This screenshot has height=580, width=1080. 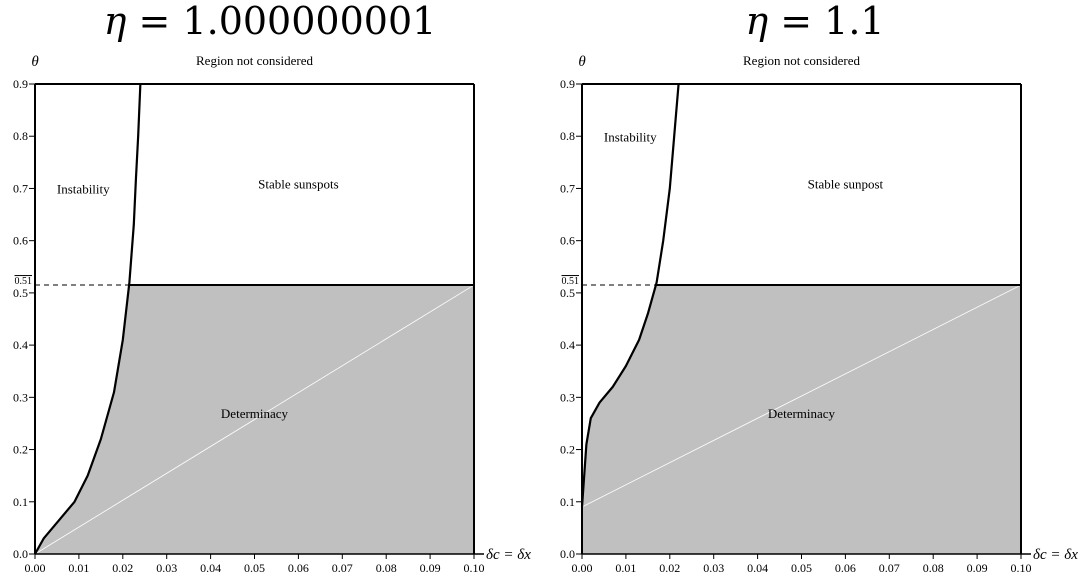 What do you see at coordinates (298, 183) in the screenshot?
I see `annotation-stable-sunspots: Stable sunspots` at bounding box center [298, 183].